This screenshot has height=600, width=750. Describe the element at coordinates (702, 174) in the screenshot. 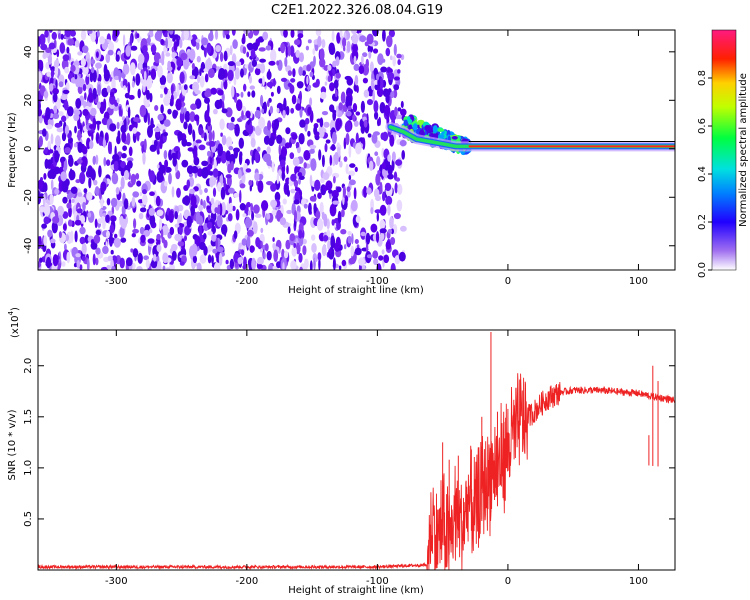

I see `colorbar-tick-label: 0.4` at that location.